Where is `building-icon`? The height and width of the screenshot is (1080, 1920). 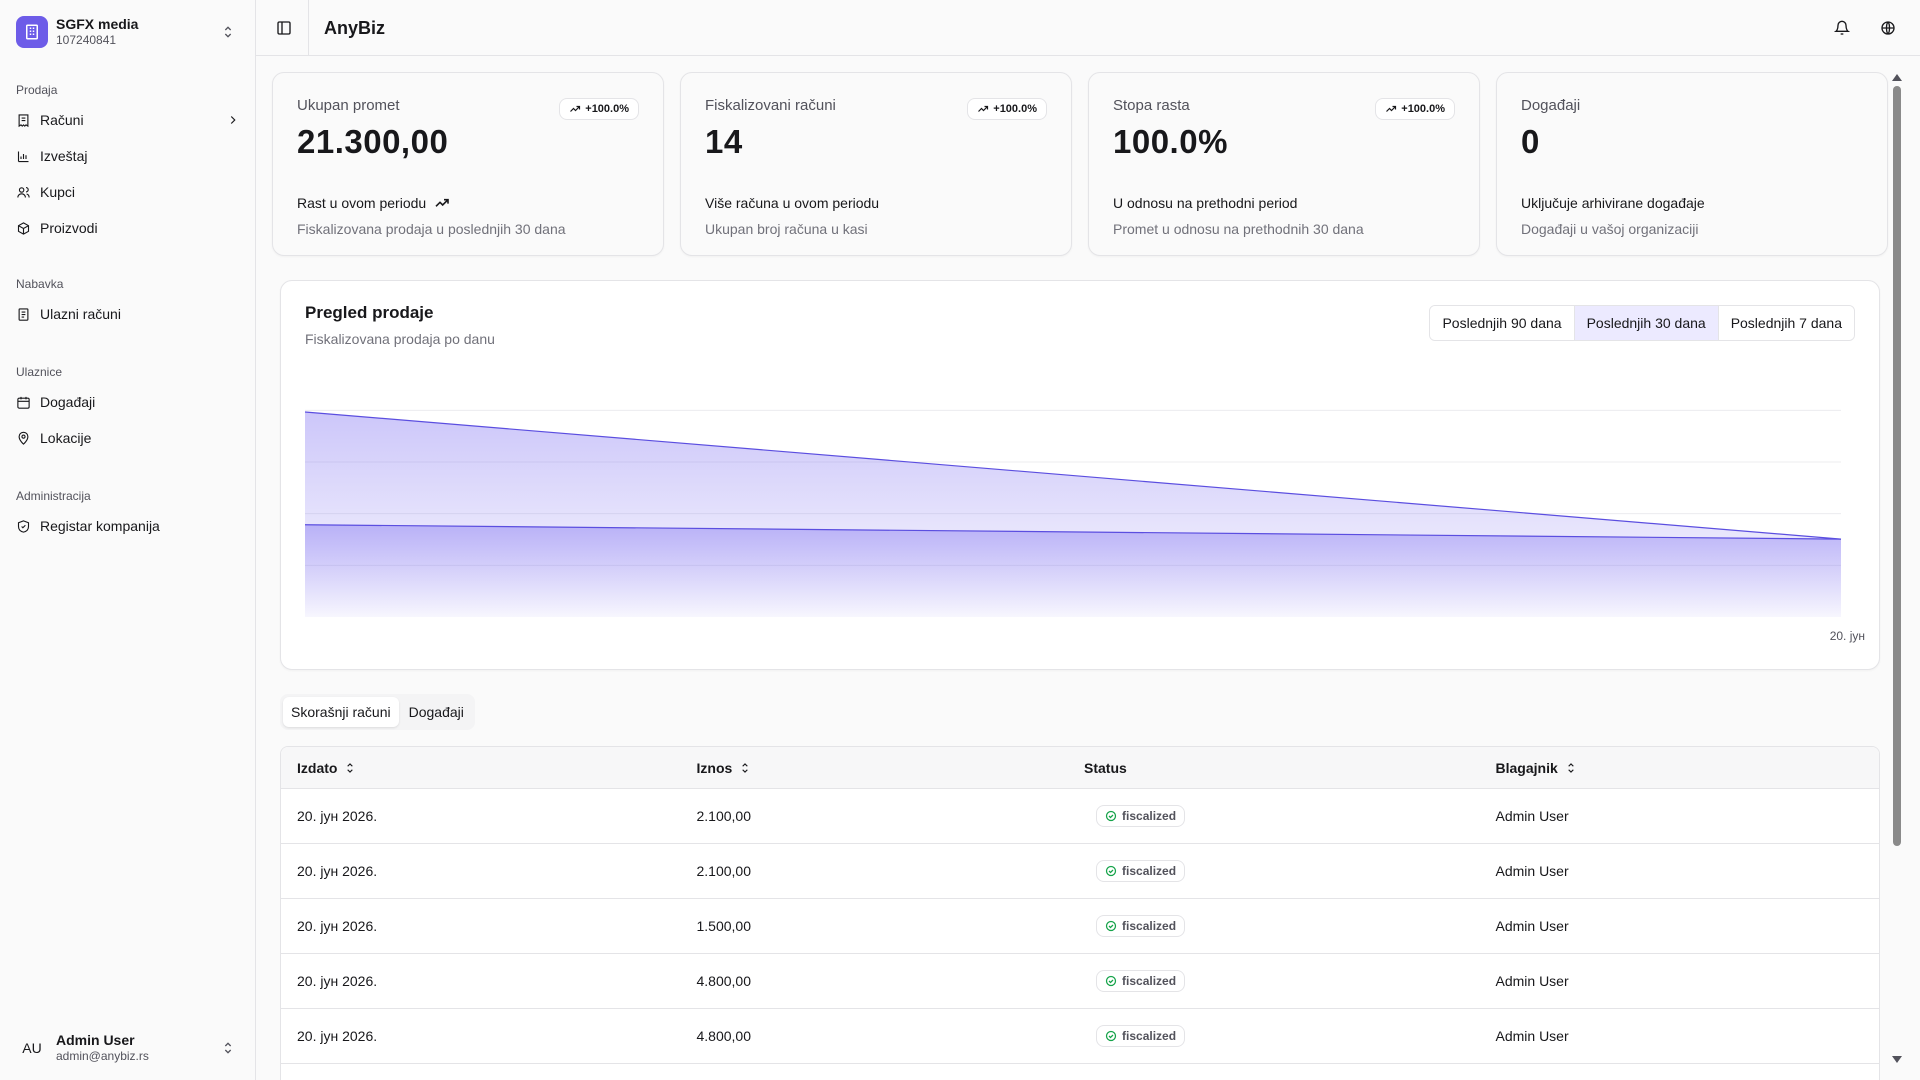
building-icon is located at coordinates (32, 32).